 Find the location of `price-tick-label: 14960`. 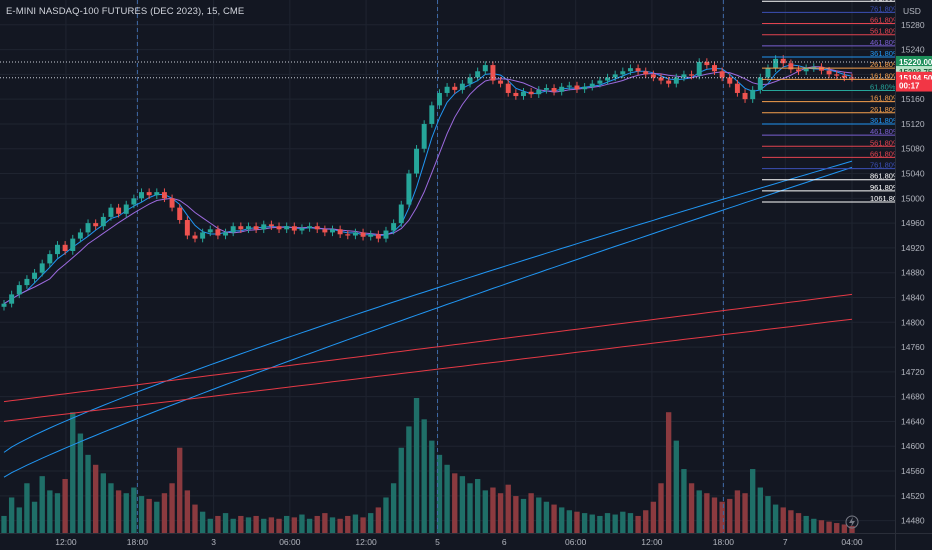

price-tick-label: 14960 is located at coordinates (913, 223).